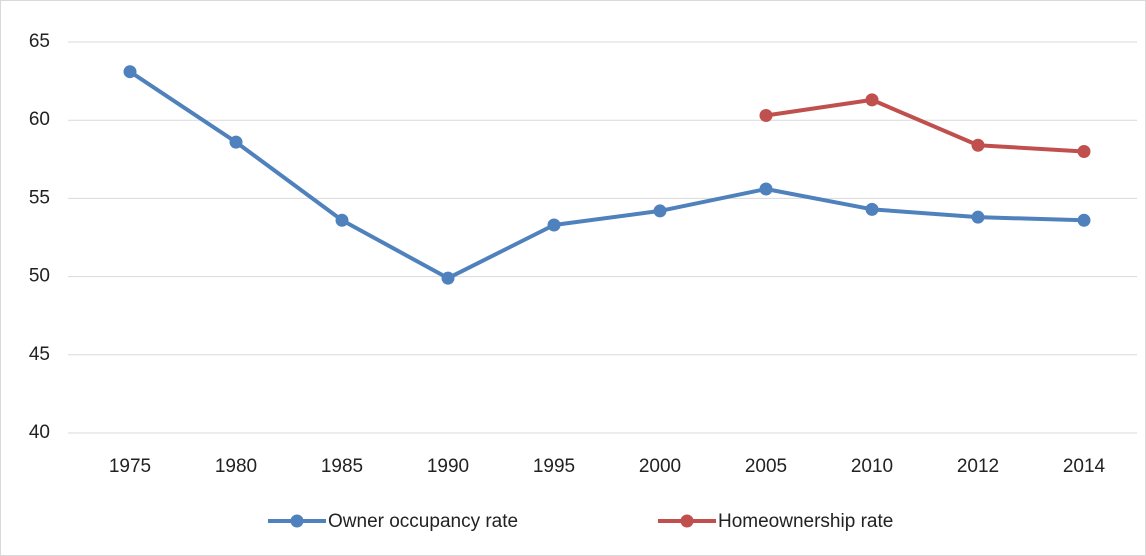 The width and height of the screenshot is (1146, 556). Describe the element at coordinates (978, 466) in the screenshot. I see `x-tick-label: 2012` at that location.